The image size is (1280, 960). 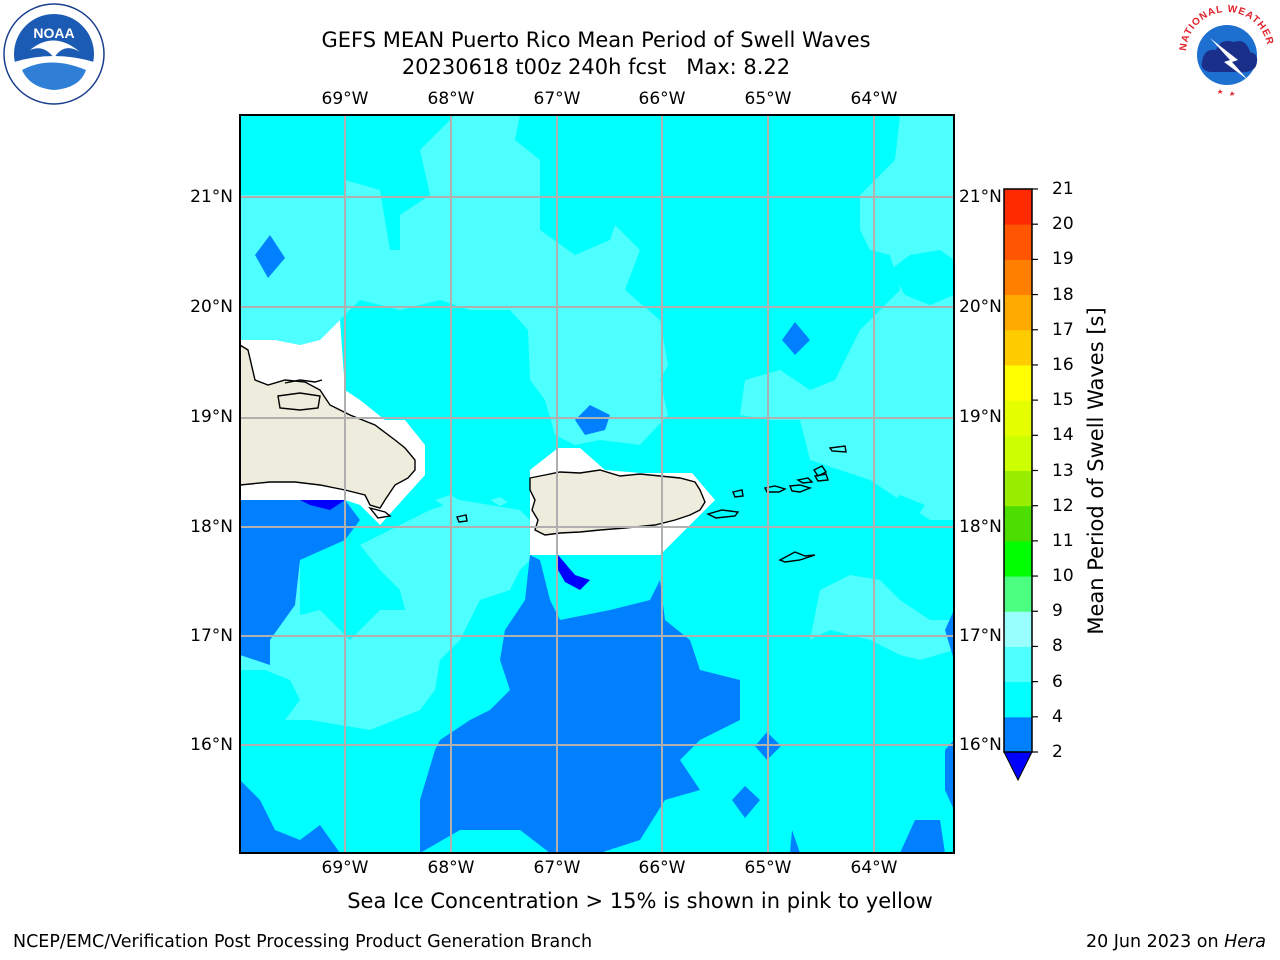 I want to click on swell-field-4-6-patches, so click(x=919, y=387).